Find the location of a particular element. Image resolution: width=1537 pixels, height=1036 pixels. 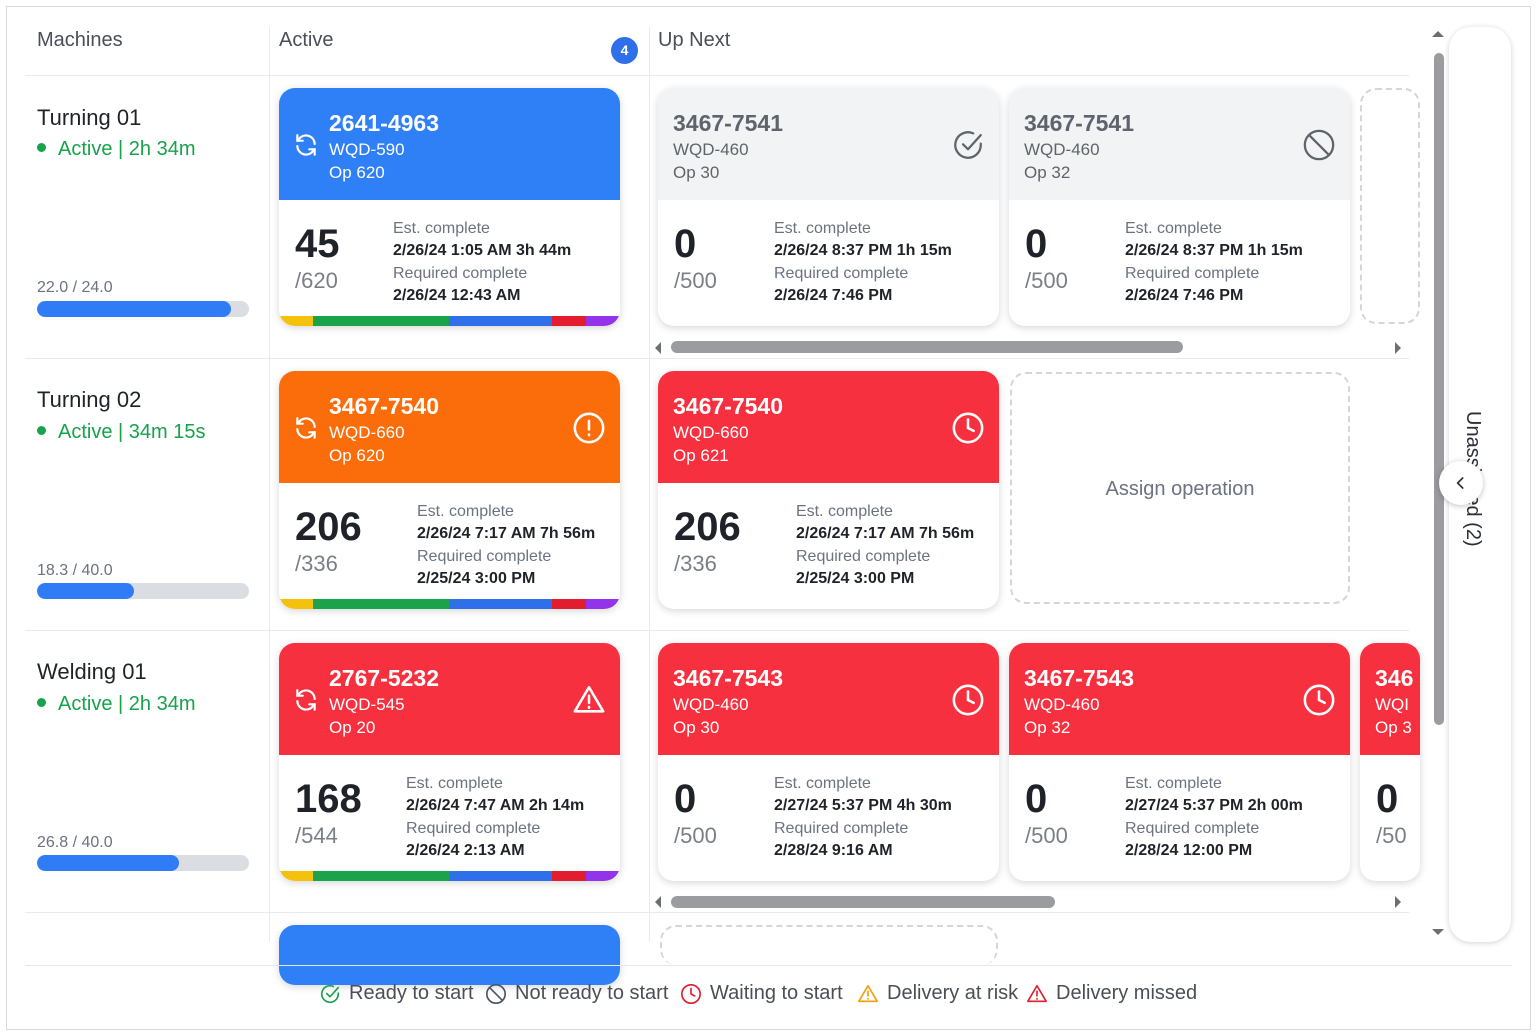

est-complete-value: 2/26/24 1:05 AM 3h 44m is located at coordinates (482, 250).